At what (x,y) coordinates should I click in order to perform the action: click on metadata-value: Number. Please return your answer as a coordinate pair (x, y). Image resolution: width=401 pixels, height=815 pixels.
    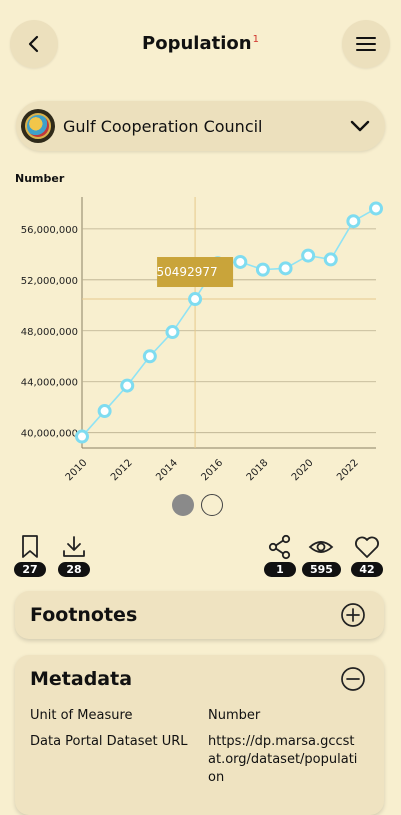
    Looking at the image, I should click on (234, 715).